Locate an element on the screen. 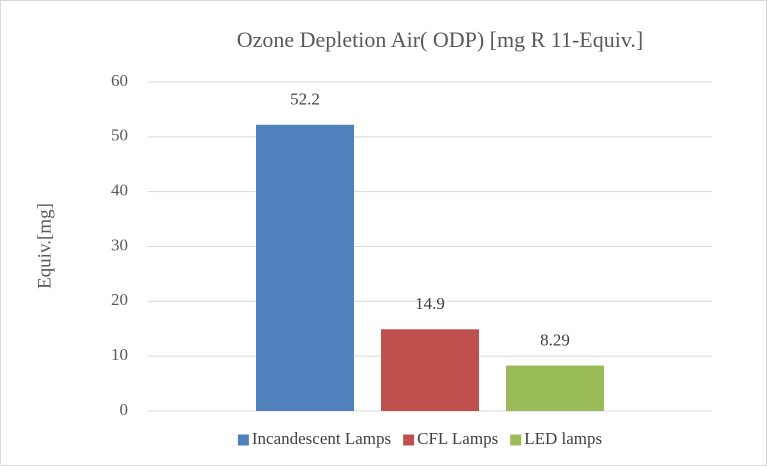 The height and width of the screenshot is (466, 767). value-label: 14.9 is located at coordinates (430, 303).